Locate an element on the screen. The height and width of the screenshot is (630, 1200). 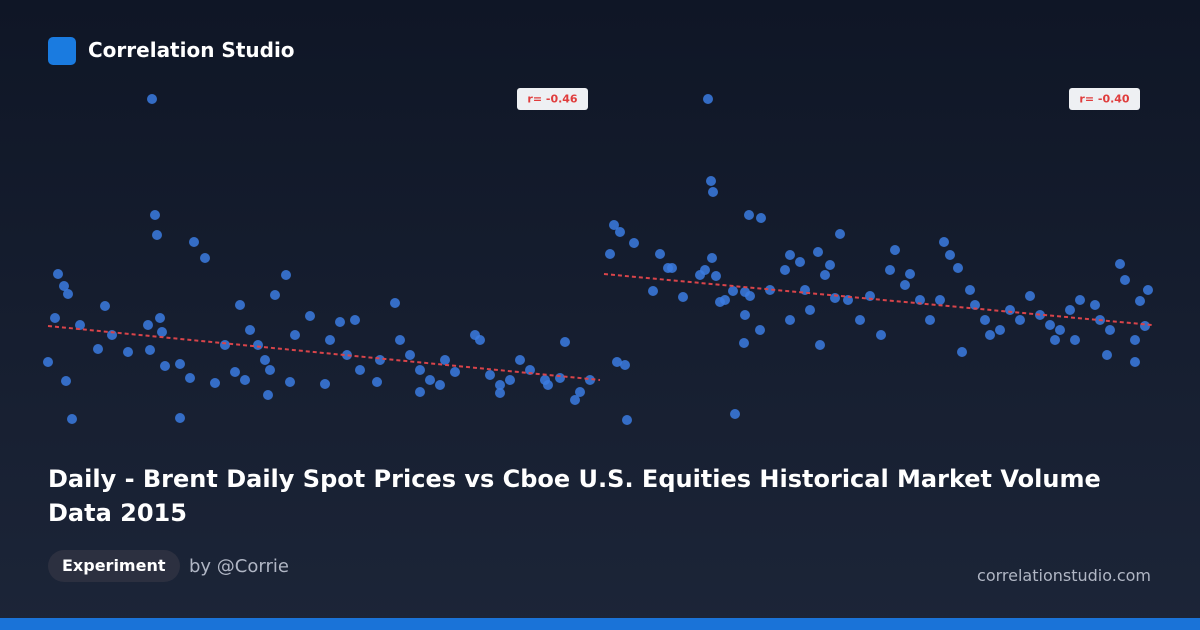
trend-line is located at coordinates (878, 299).